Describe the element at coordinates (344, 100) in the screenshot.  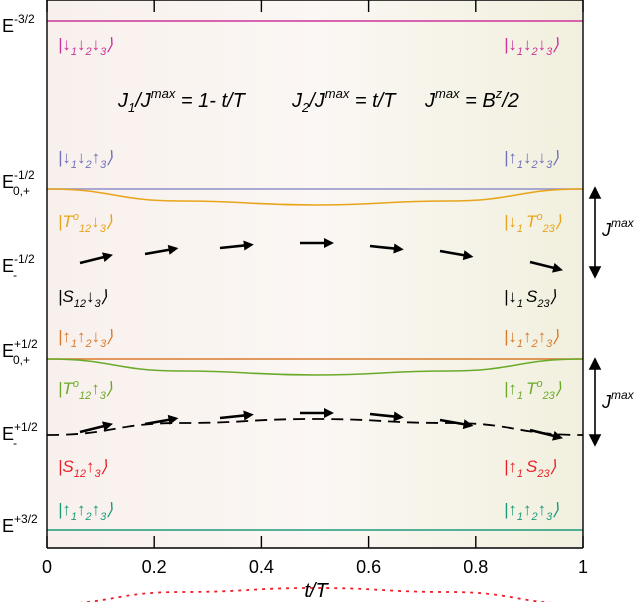
I see `formula-j2: J2/Jmax = t/T` at that location.